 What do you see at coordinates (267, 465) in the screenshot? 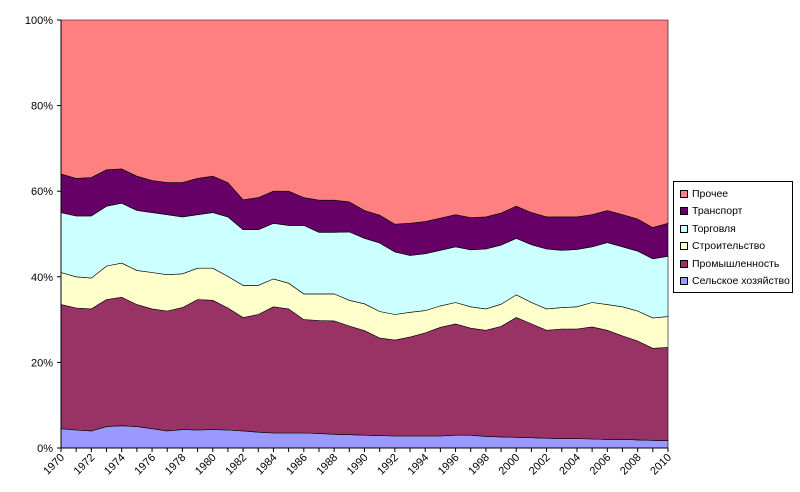
I see `x-tick-label: 1984` at bounding box center [267, 465].